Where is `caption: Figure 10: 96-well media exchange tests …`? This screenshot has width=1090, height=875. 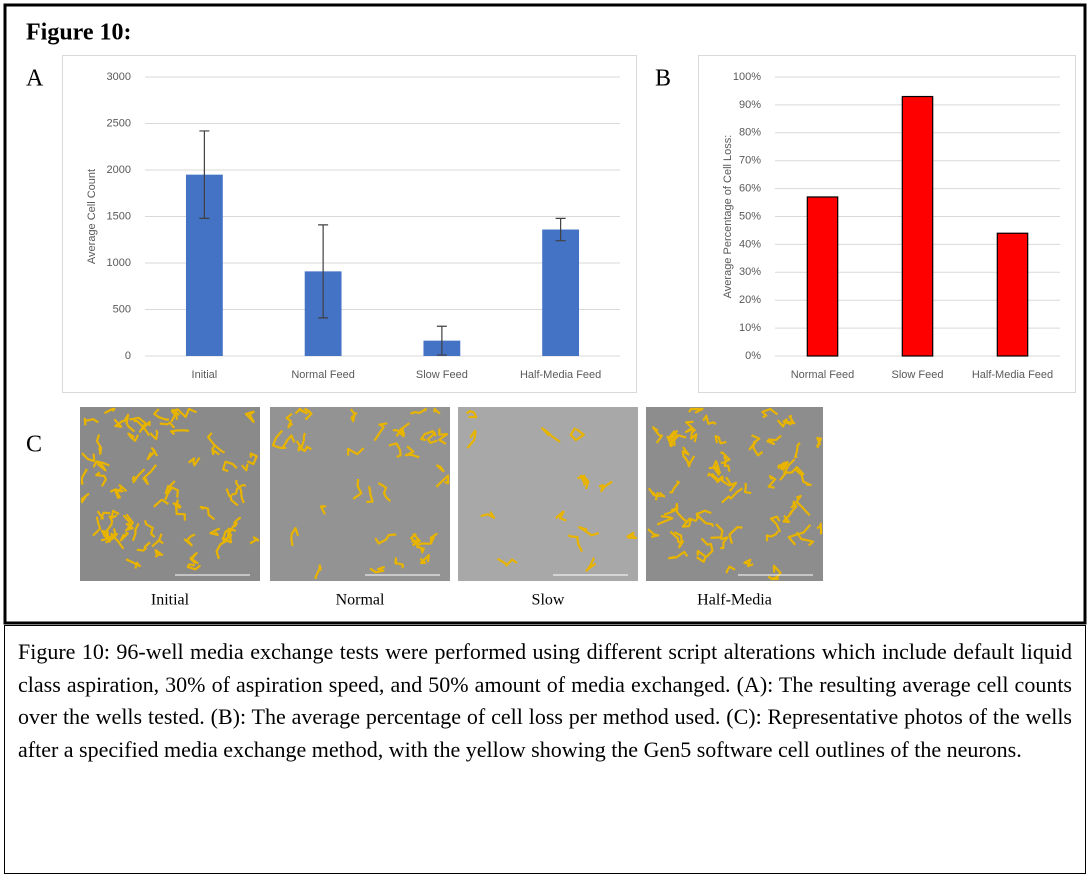
caption: Figure 10: 96-well media exchange tests … is located at coordinates (545, 700).